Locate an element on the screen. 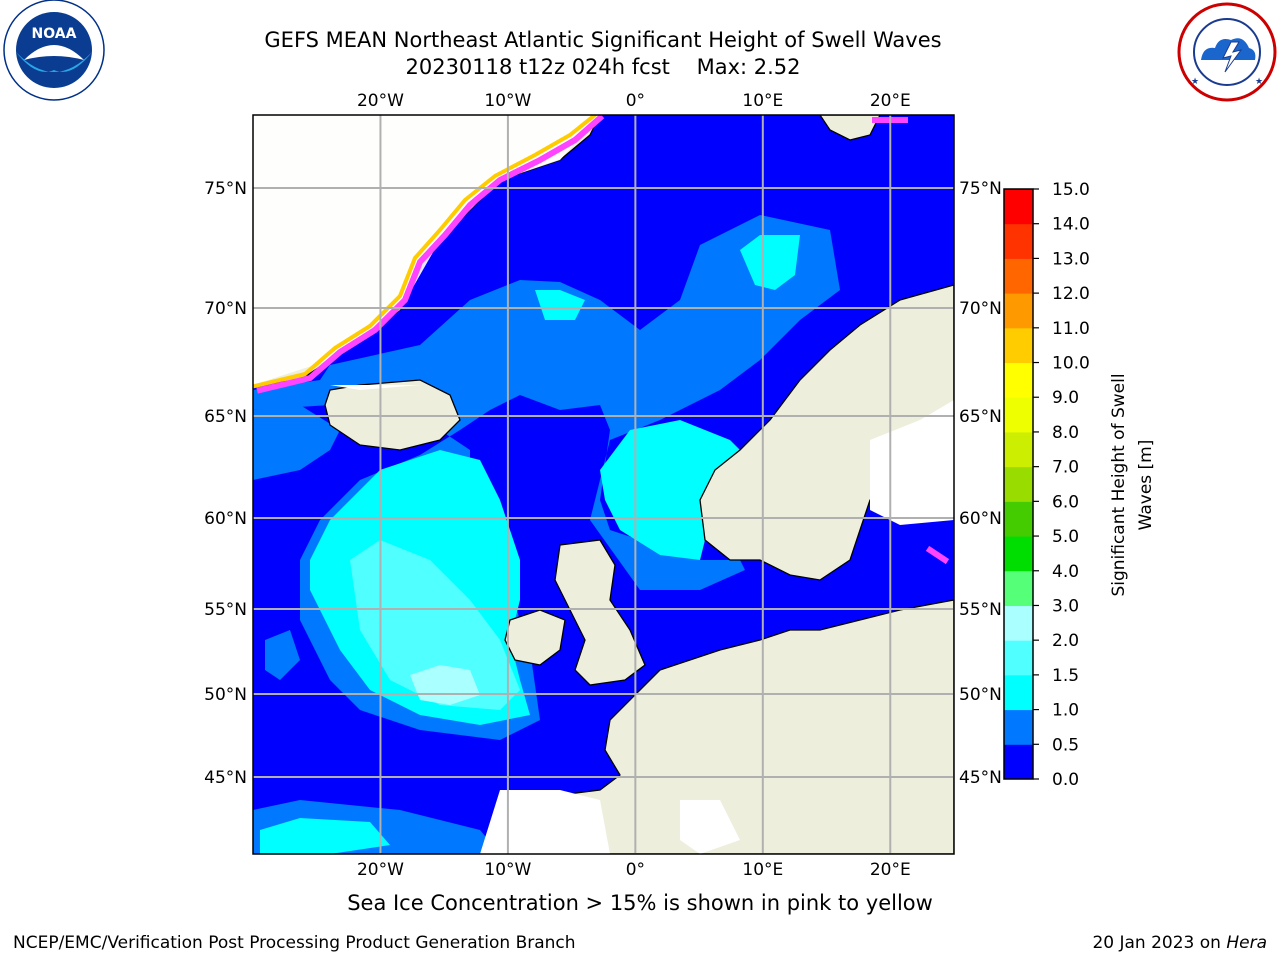  colorbar-tick-label: 15.0 is located at coordinates (1071, 190).